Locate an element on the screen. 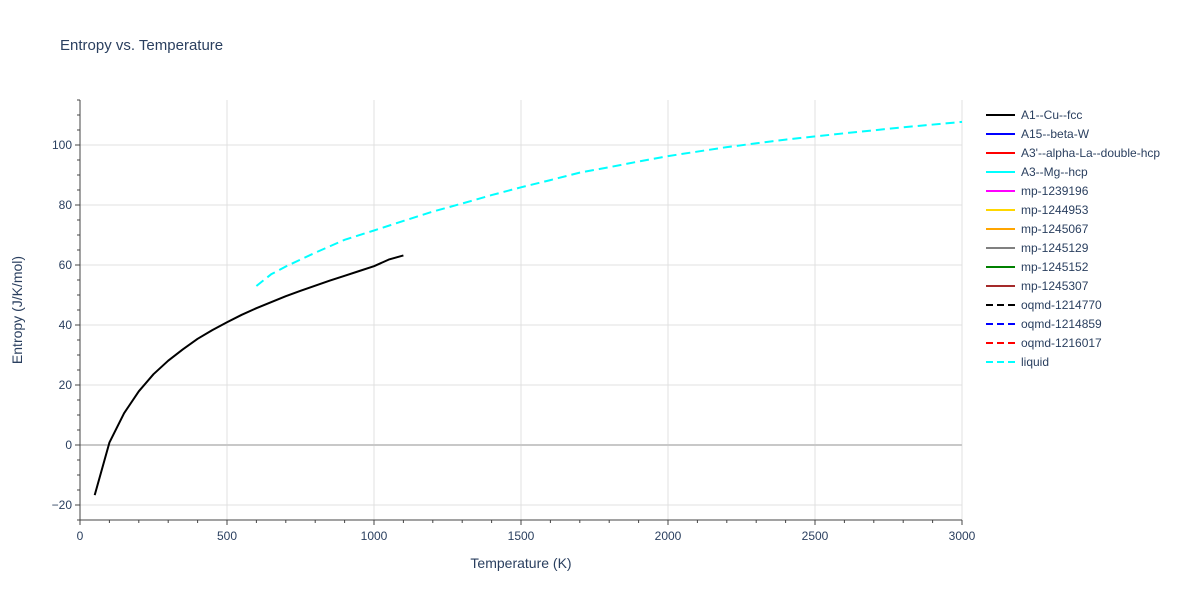 Image resolution: width=1200 pixels, height=600 pixels. legend-item: A3'--alpha-La--double-hcp is located at coordinates (1073, 153).